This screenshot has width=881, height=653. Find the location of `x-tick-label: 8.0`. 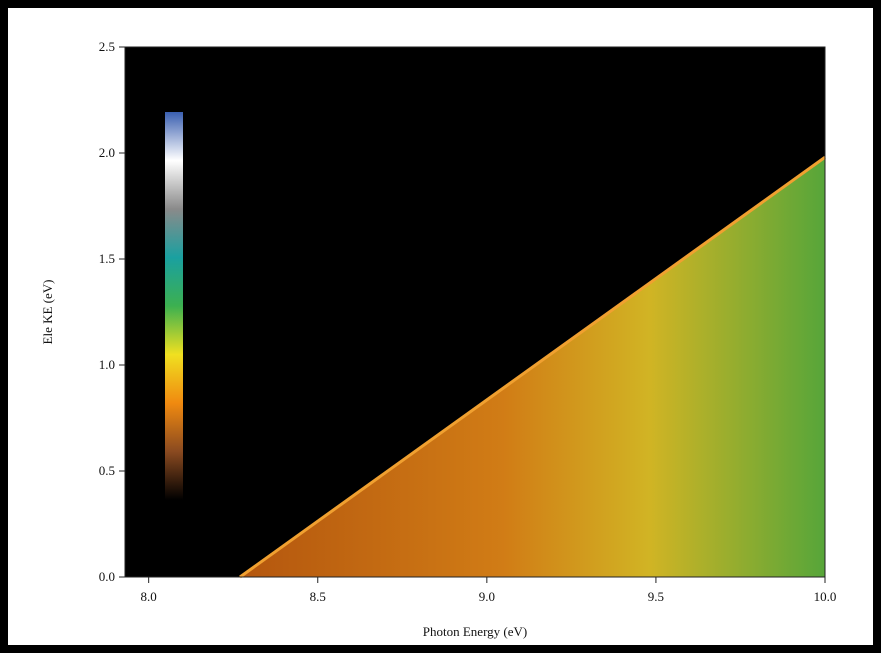

x-tick-label: 8.0 is located at coordinates (149, 596).